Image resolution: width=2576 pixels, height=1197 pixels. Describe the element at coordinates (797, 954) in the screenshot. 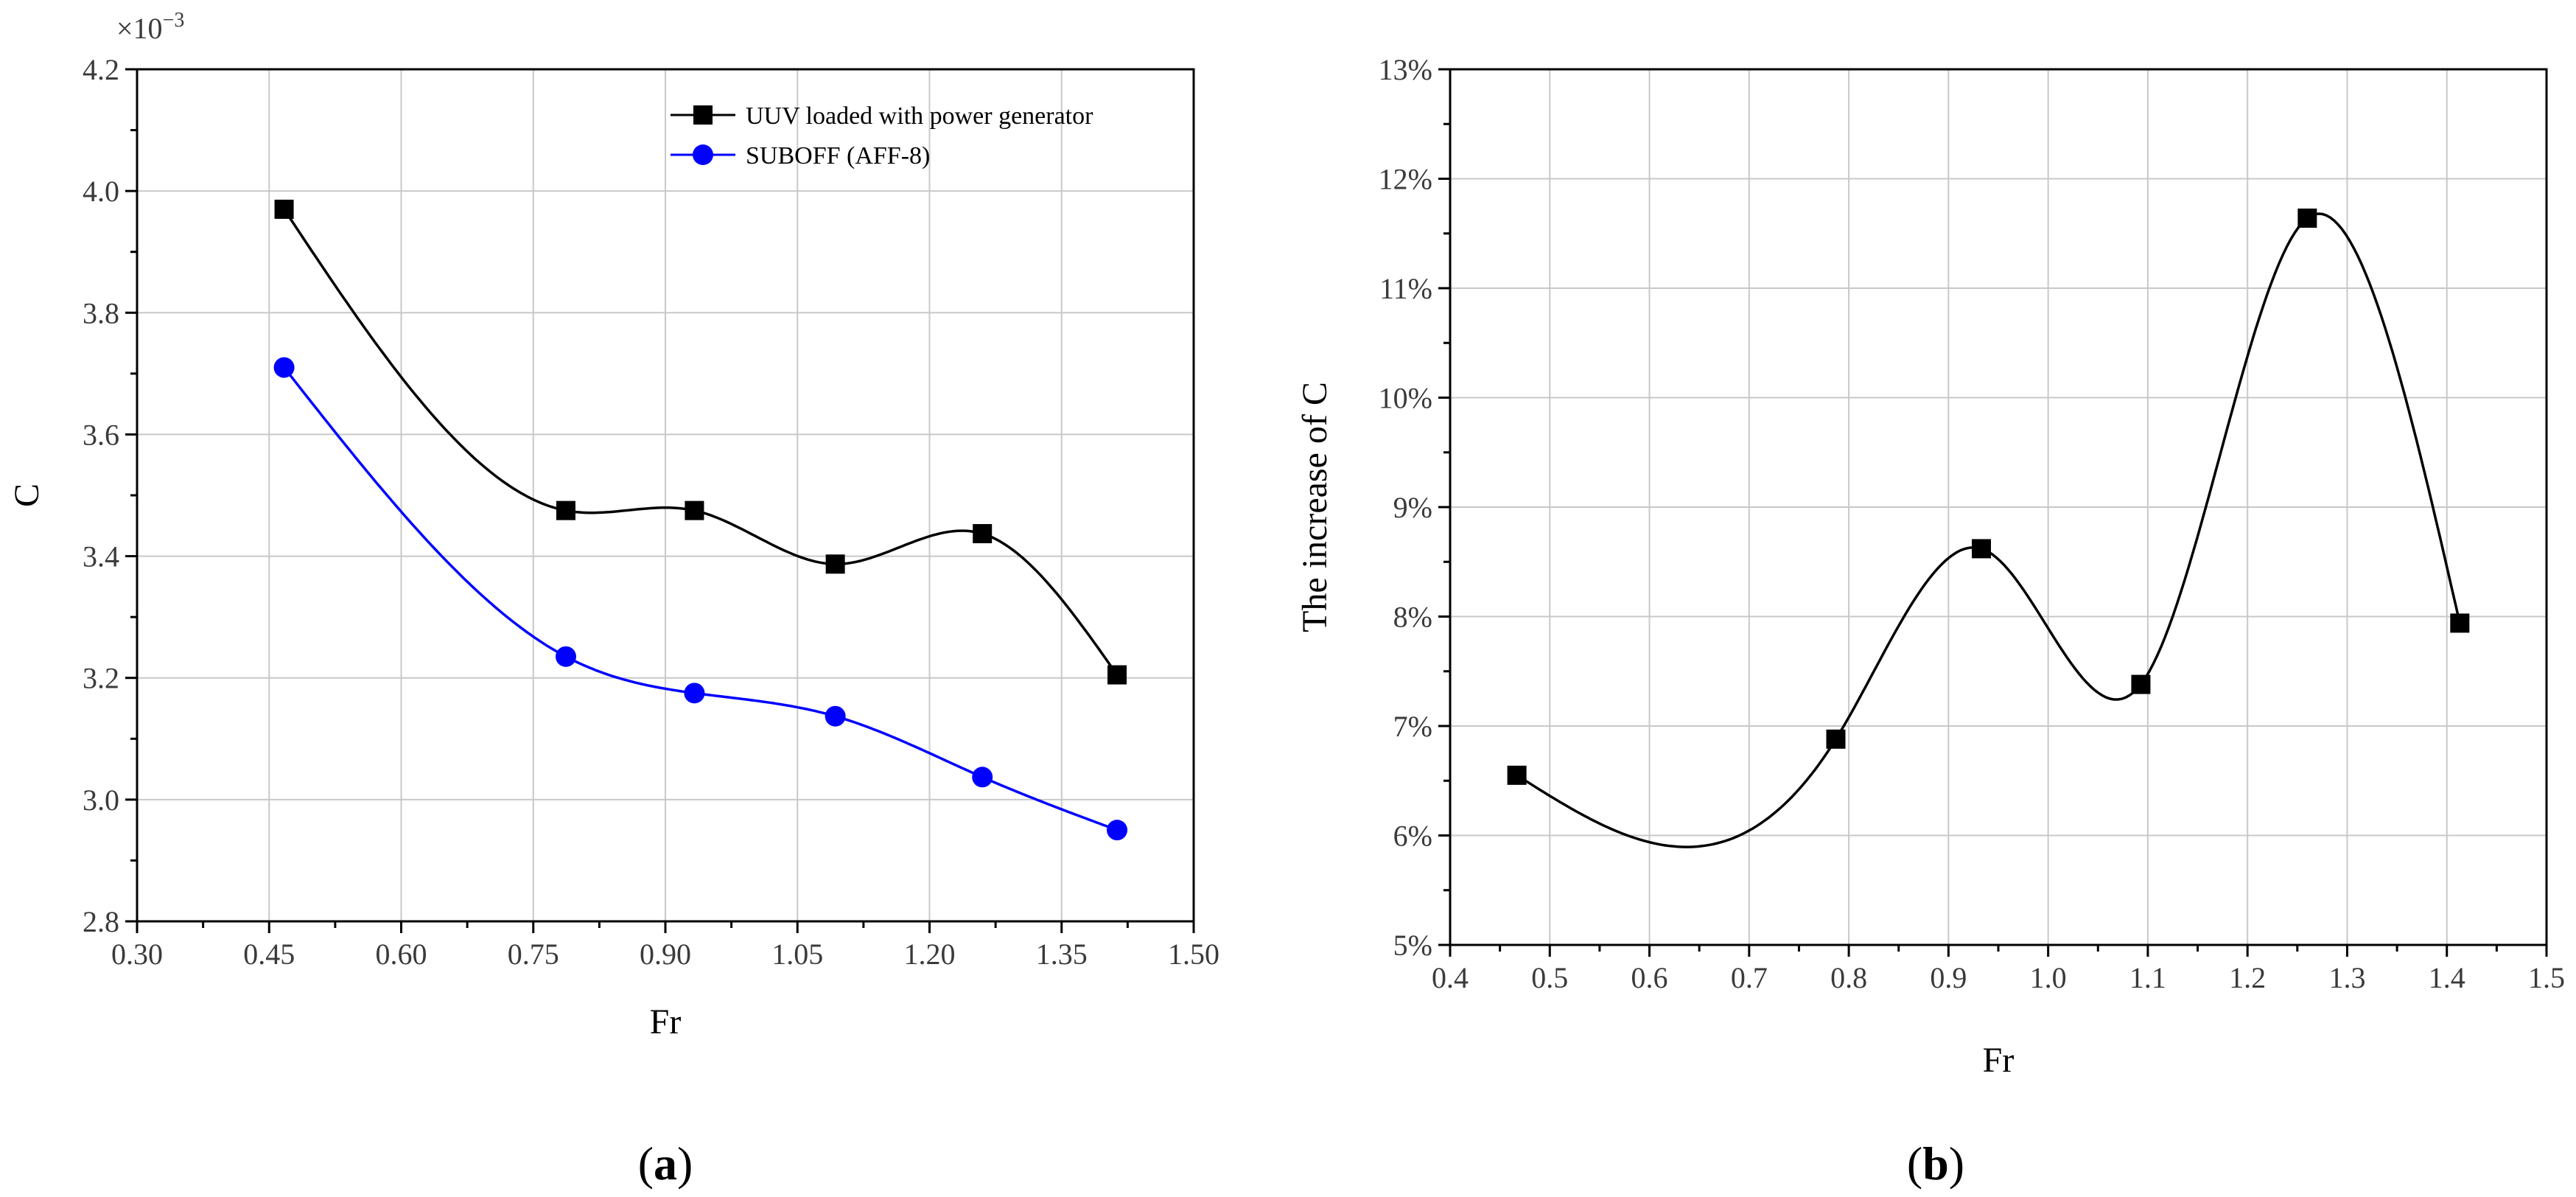

I see `x-tick-label: 1.05` at that location.